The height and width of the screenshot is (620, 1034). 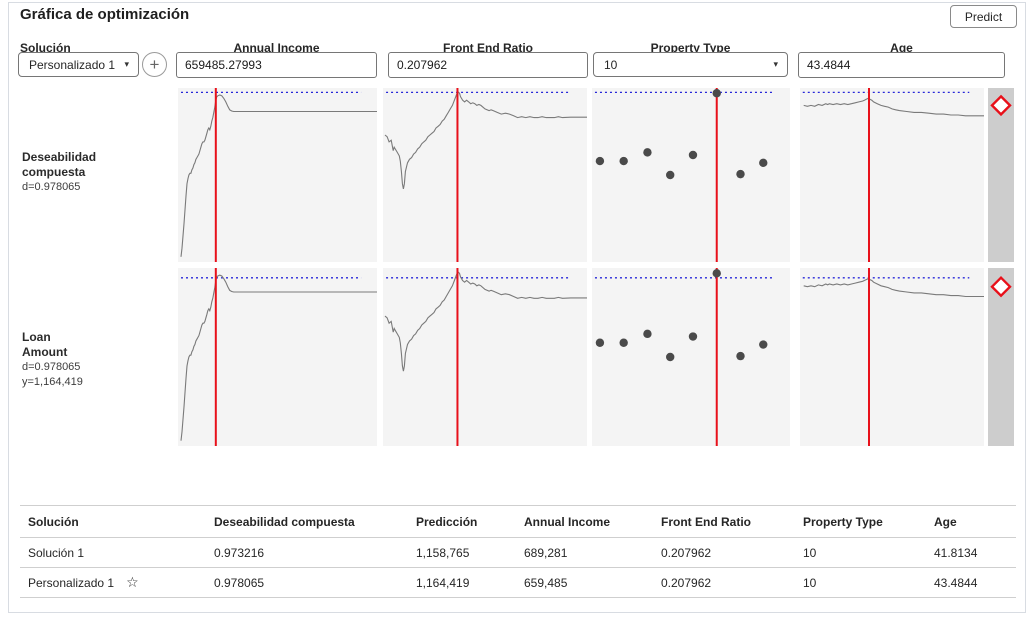 What do you see at coordinates (611, 64) in the screenshot?
I see `property-type-select-value: 10` at bounding box center [611, 64].